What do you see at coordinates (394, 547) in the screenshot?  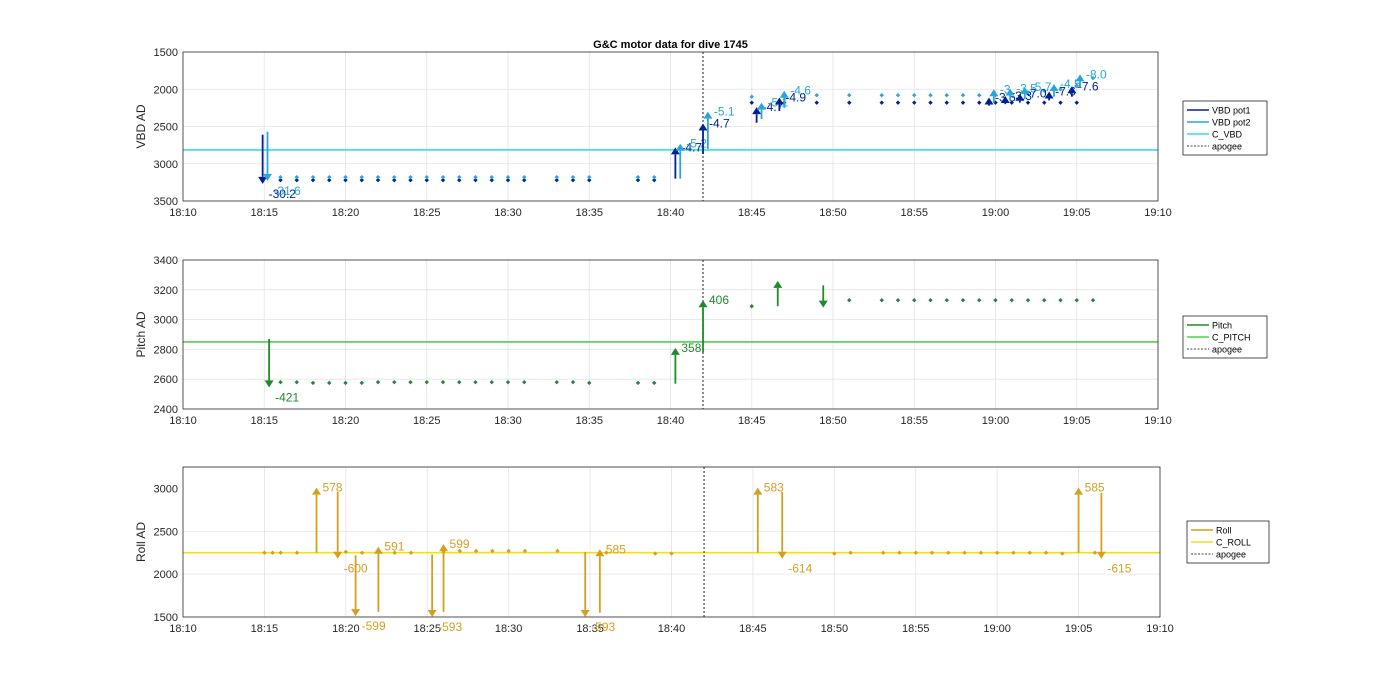 I see `arrow-label: 591` at bounding box center [394, 547].